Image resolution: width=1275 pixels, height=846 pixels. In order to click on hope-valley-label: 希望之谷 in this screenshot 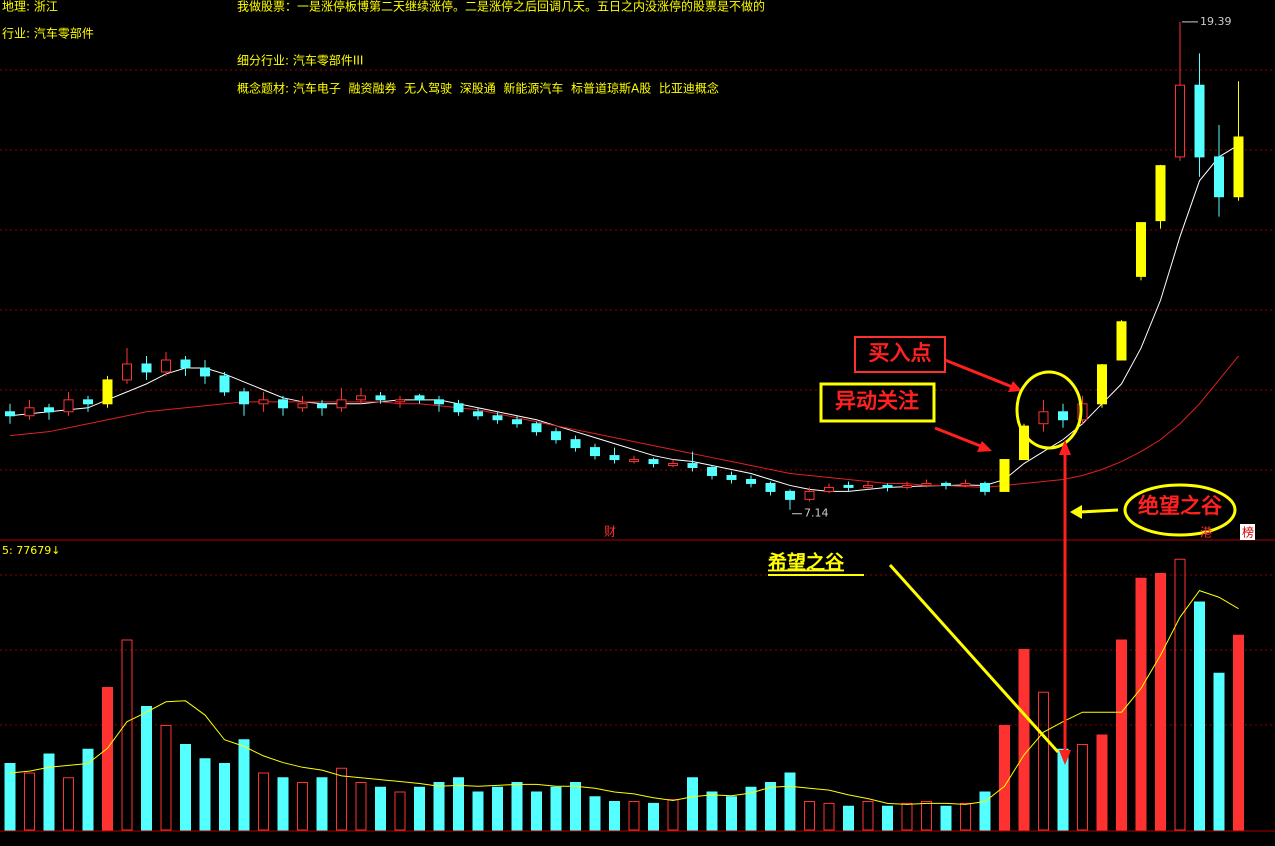, I will do `click(806, 562)`.